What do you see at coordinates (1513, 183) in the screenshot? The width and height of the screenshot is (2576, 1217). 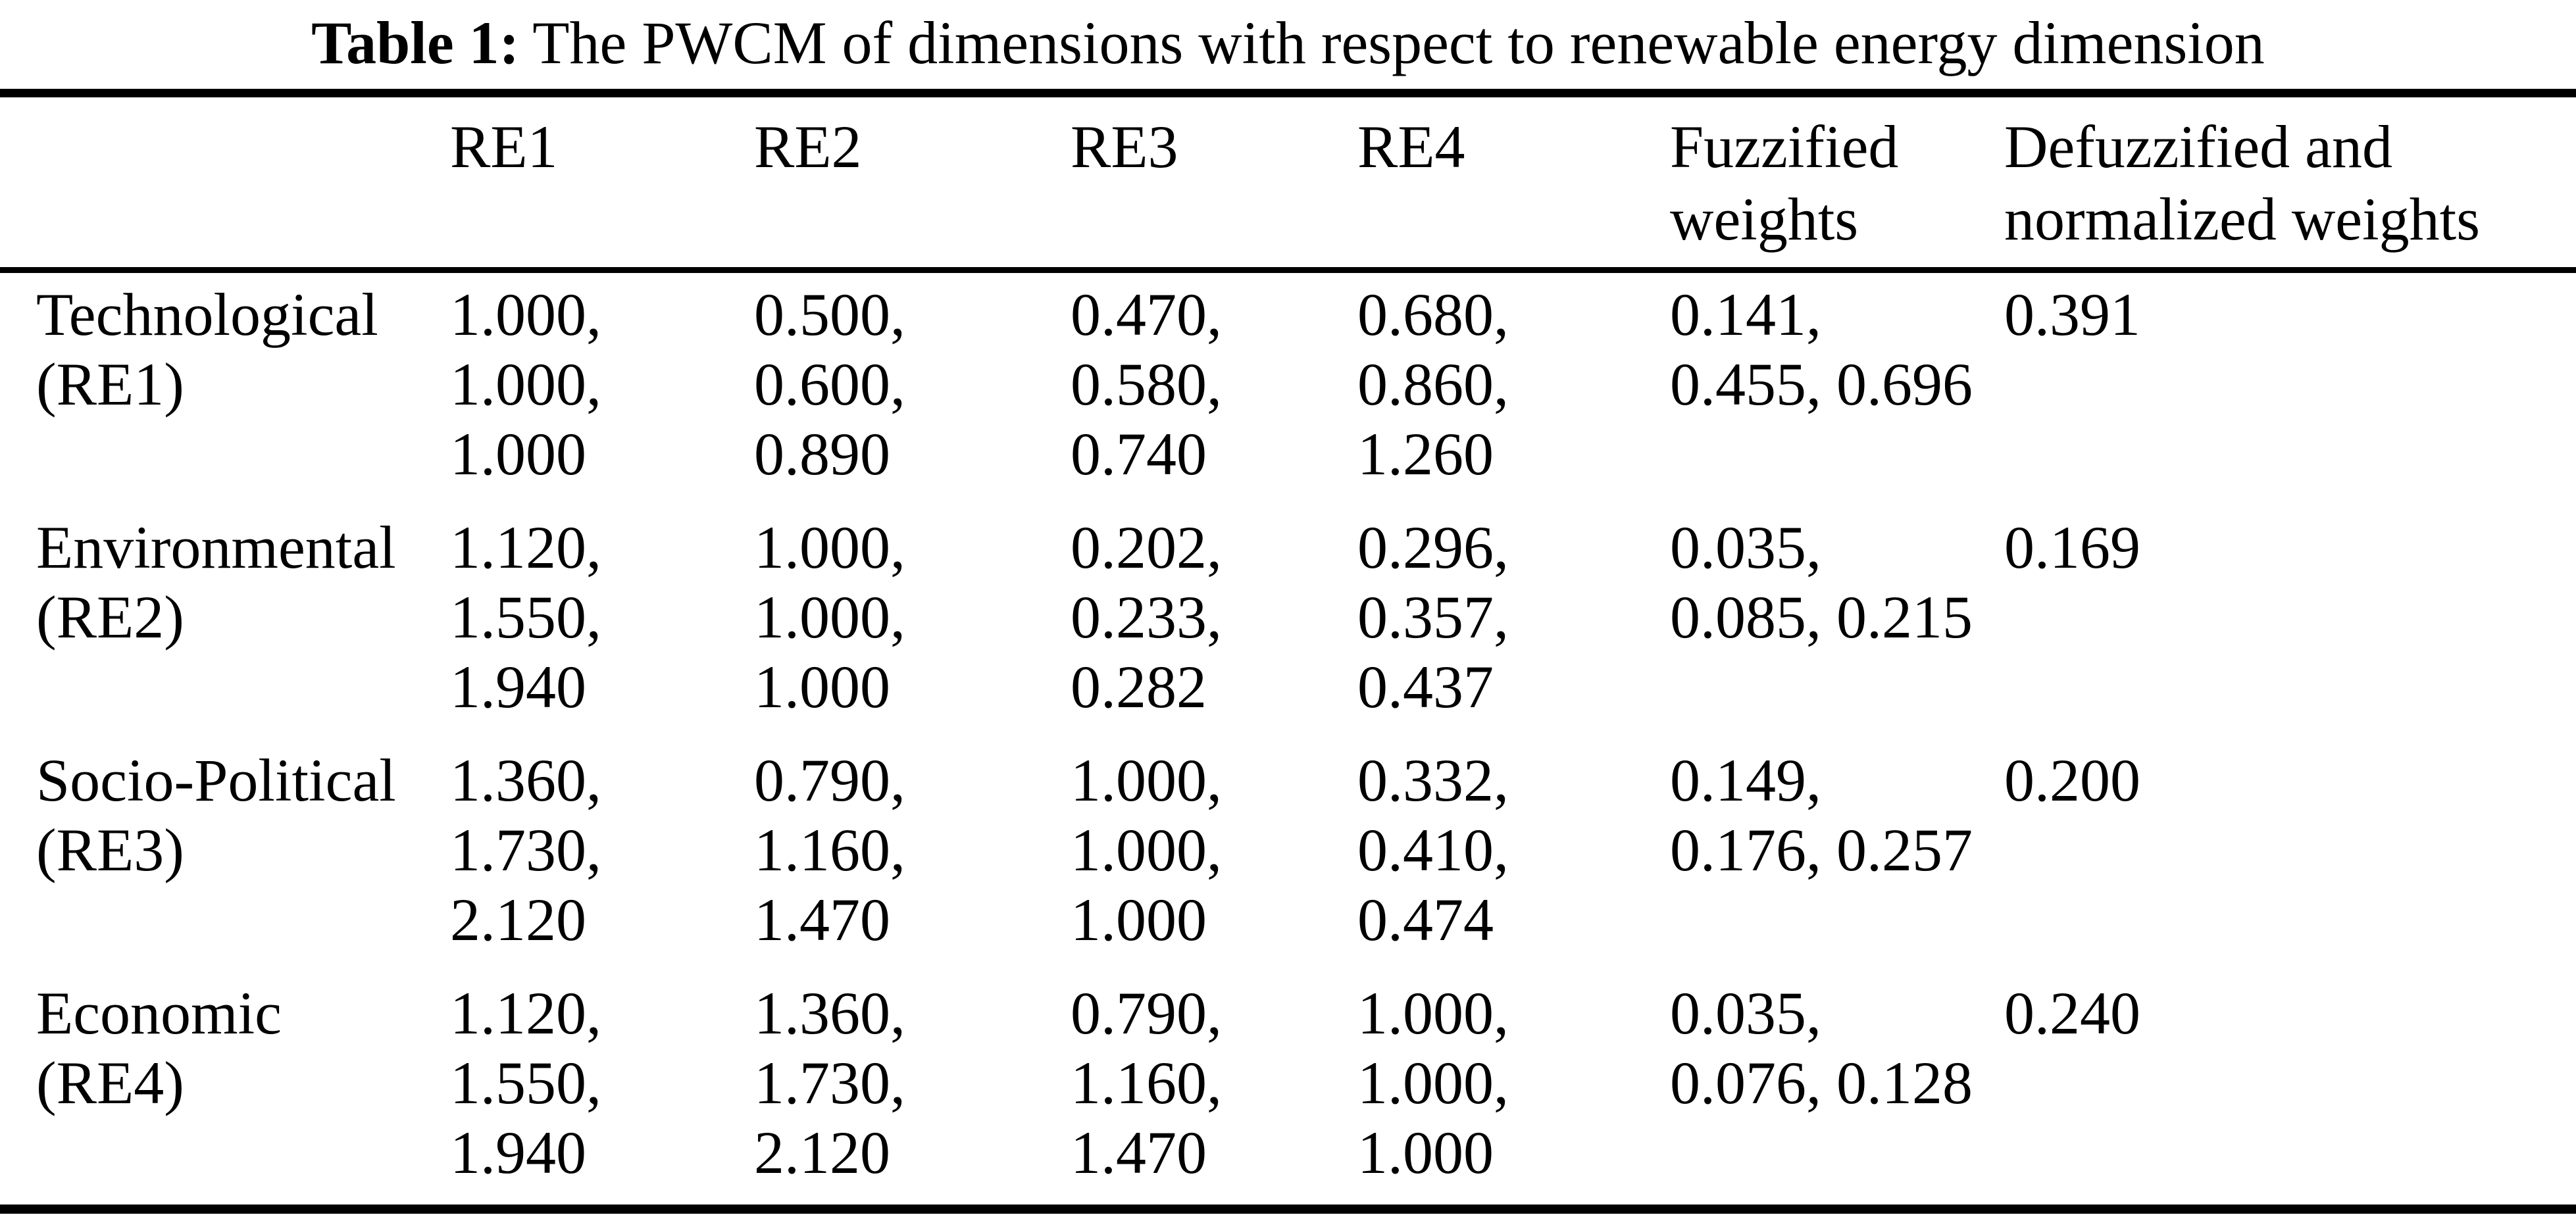 I see `col-header-re4: RE4` at bounding box center [1513, 183].